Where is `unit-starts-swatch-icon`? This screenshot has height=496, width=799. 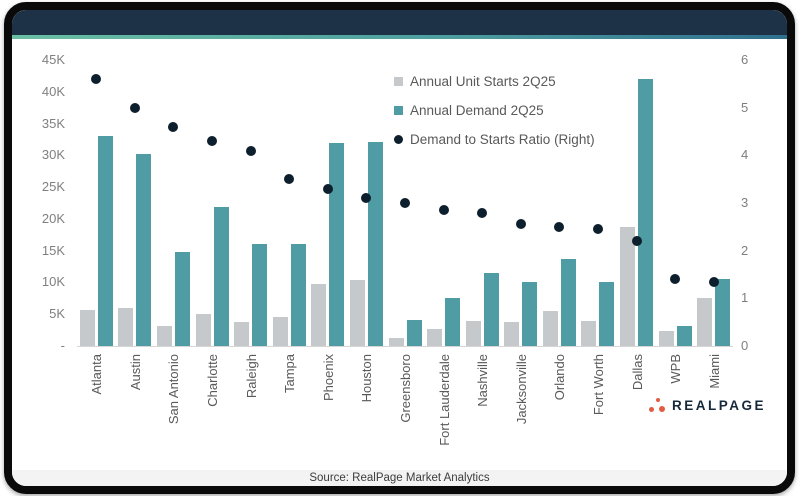 unit-starts-swatch-icon is located at coordinates (398, 81).